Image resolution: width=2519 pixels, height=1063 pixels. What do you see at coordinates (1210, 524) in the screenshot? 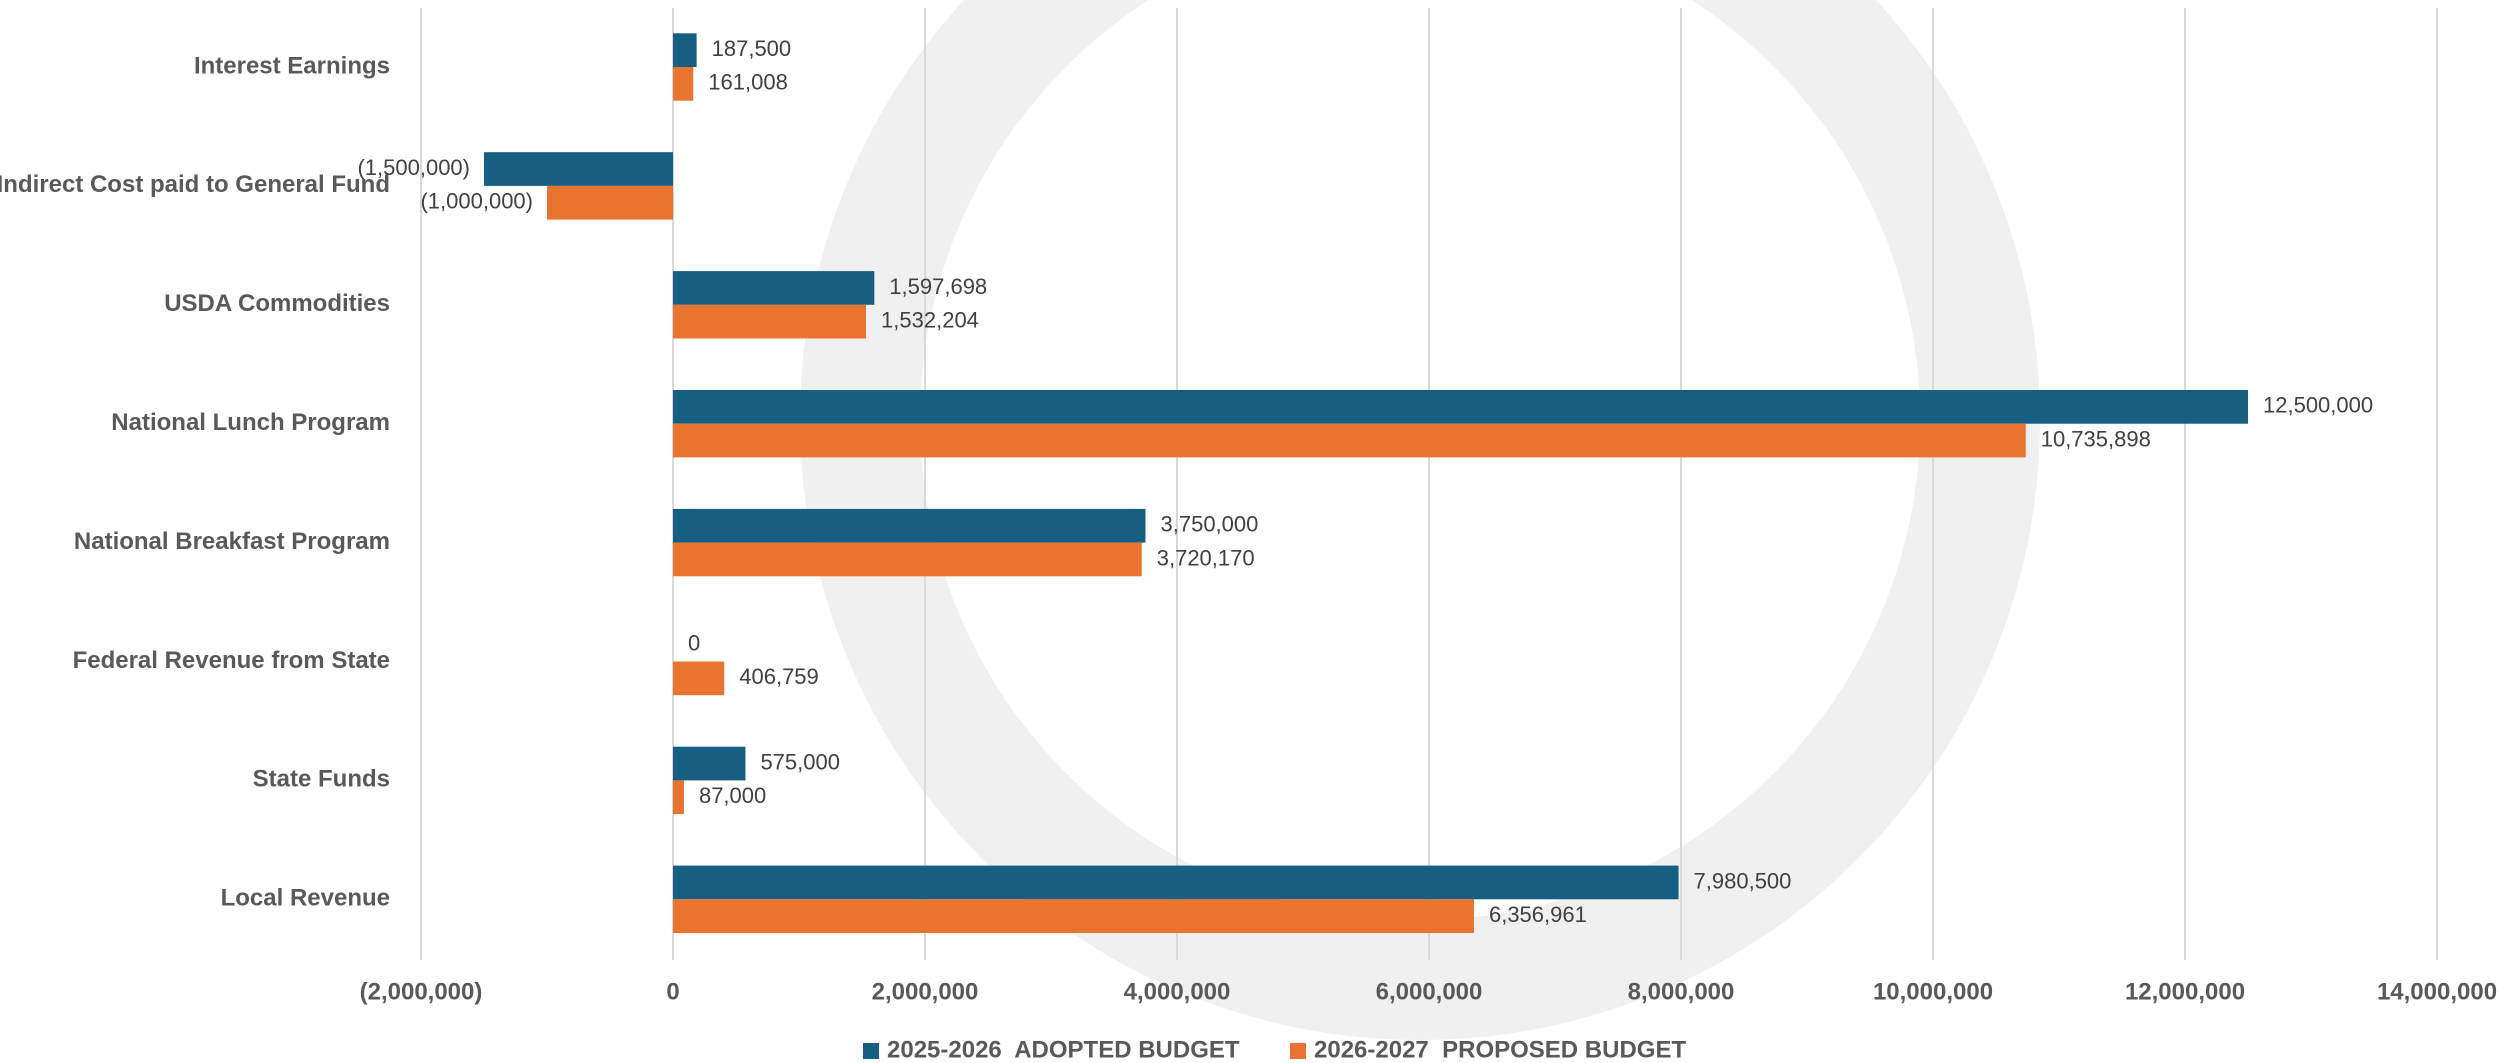
I see `data-label: 3,750,000` at bounding box center [1210, 524].